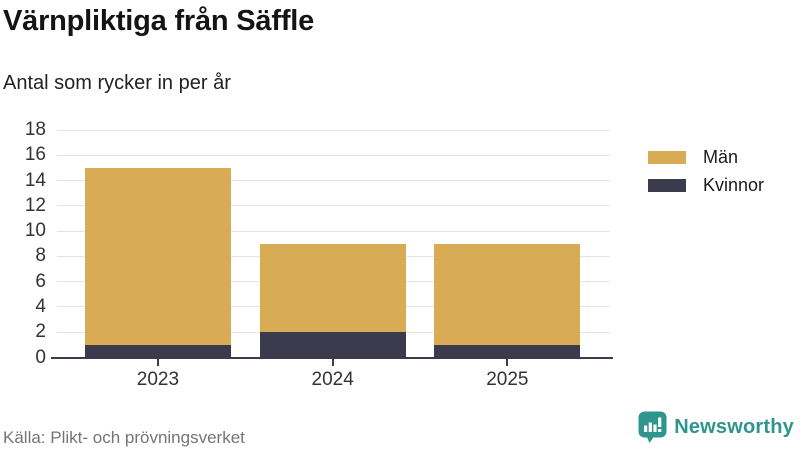  Describe the element at coordinates (734, 427) in the screenshot. I see `newsworthy-wordmark: Newsworthy` at that location.